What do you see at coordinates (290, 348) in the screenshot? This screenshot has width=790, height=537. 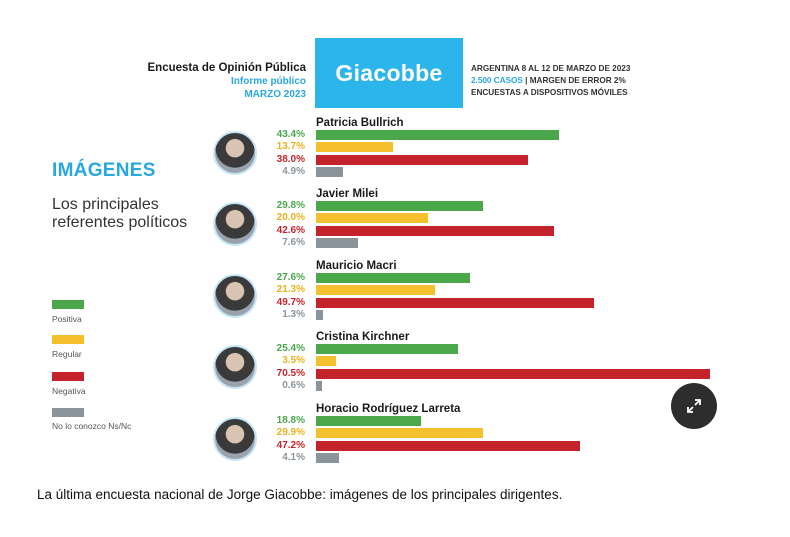 I see `data-label-cristina-kirchner-positive: 25.4%` at bounding box center [290, 348].